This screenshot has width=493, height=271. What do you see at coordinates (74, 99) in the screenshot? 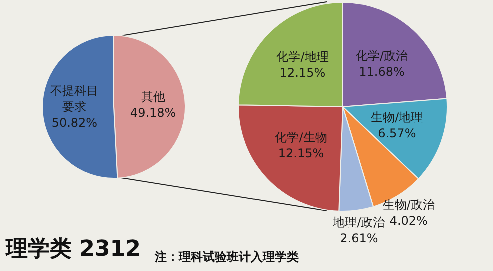
I see `slice-label: 不提科目要求` at bounding box center [74, 99].